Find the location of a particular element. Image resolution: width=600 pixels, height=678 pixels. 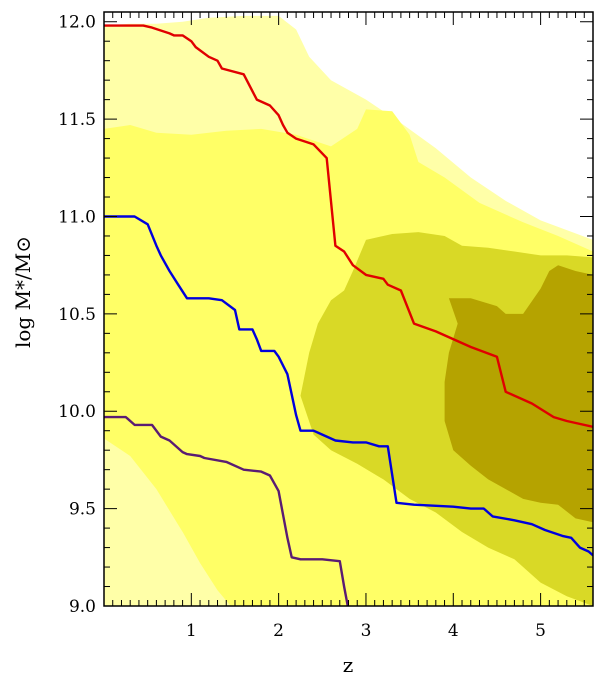

x-tick-label: 2 is located at coordinates (278, 631).